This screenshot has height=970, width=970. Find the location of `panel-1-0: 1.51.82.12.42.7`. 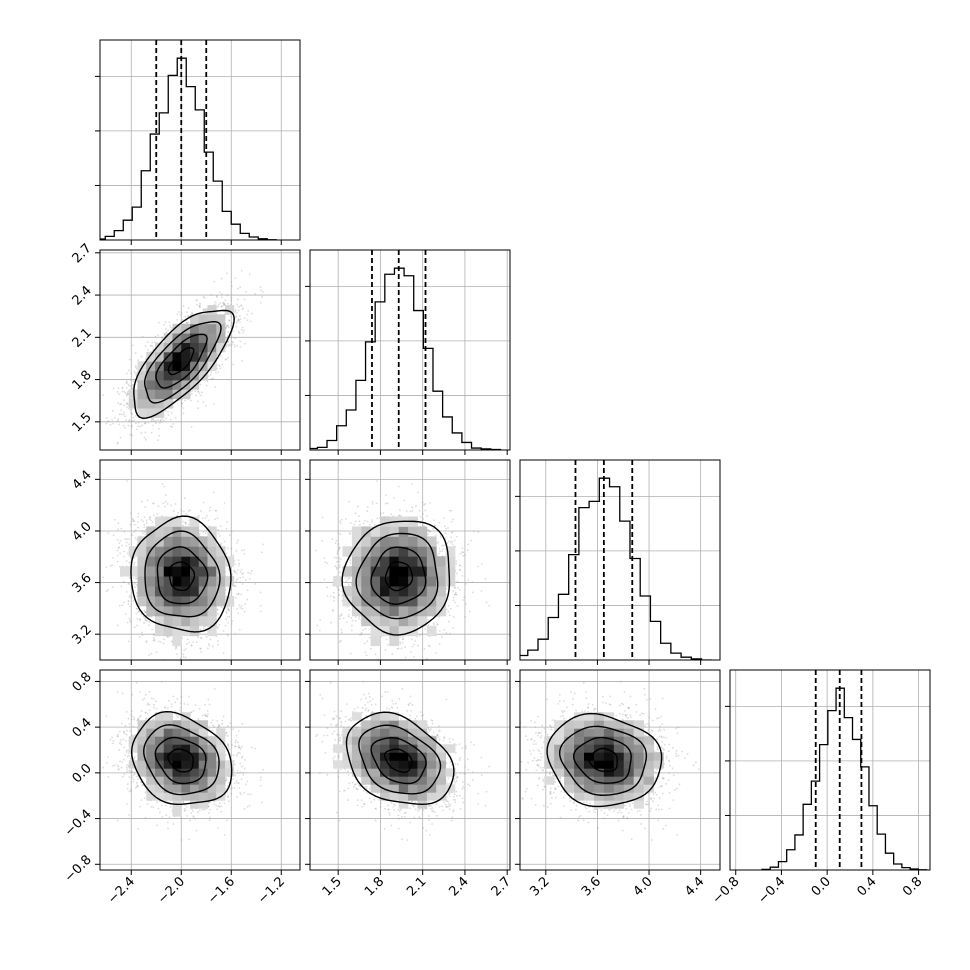

panel-1-0: 1.51.82.12.42.7 is located at coordinates (185, 352).